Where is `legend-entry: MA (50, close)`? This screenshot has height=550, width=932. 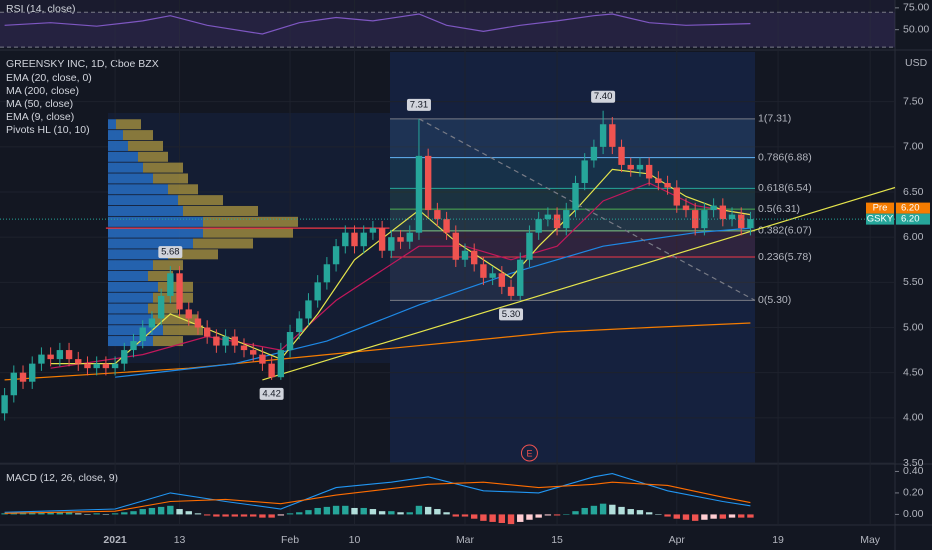 legend-entry: MA (50, close) is located at coordinates (39, 104).